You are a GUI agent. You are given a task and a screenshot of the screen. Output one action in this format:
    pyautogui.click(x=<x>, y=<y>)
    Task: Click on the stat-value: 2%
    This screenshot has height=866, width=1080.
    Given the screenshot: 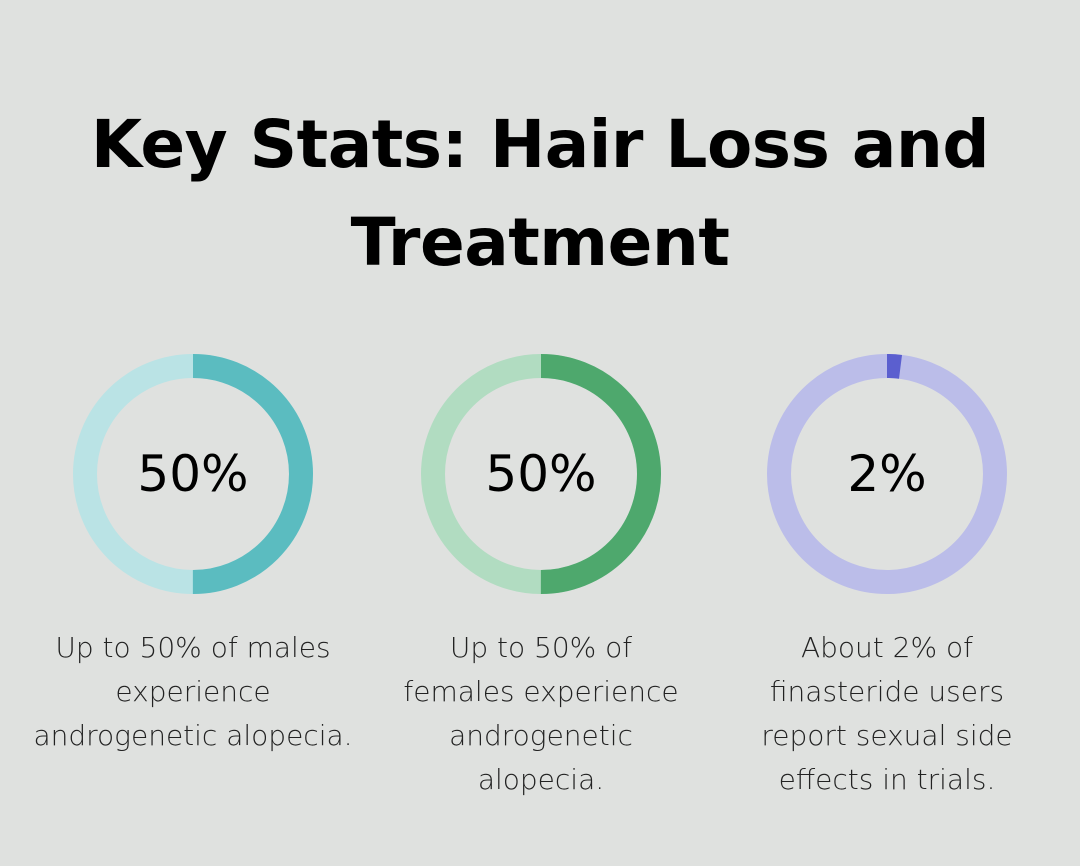 What is the action you would take?
    pyautogui.click(x=887, y=474)
    